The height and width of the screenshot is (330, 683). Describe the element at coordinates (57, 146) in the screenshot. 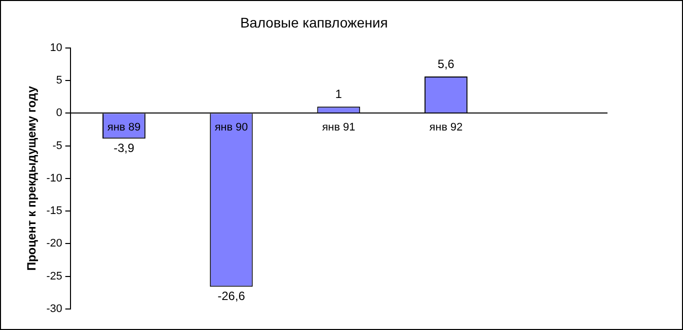

I see `y-tick-label: -5` at that location.